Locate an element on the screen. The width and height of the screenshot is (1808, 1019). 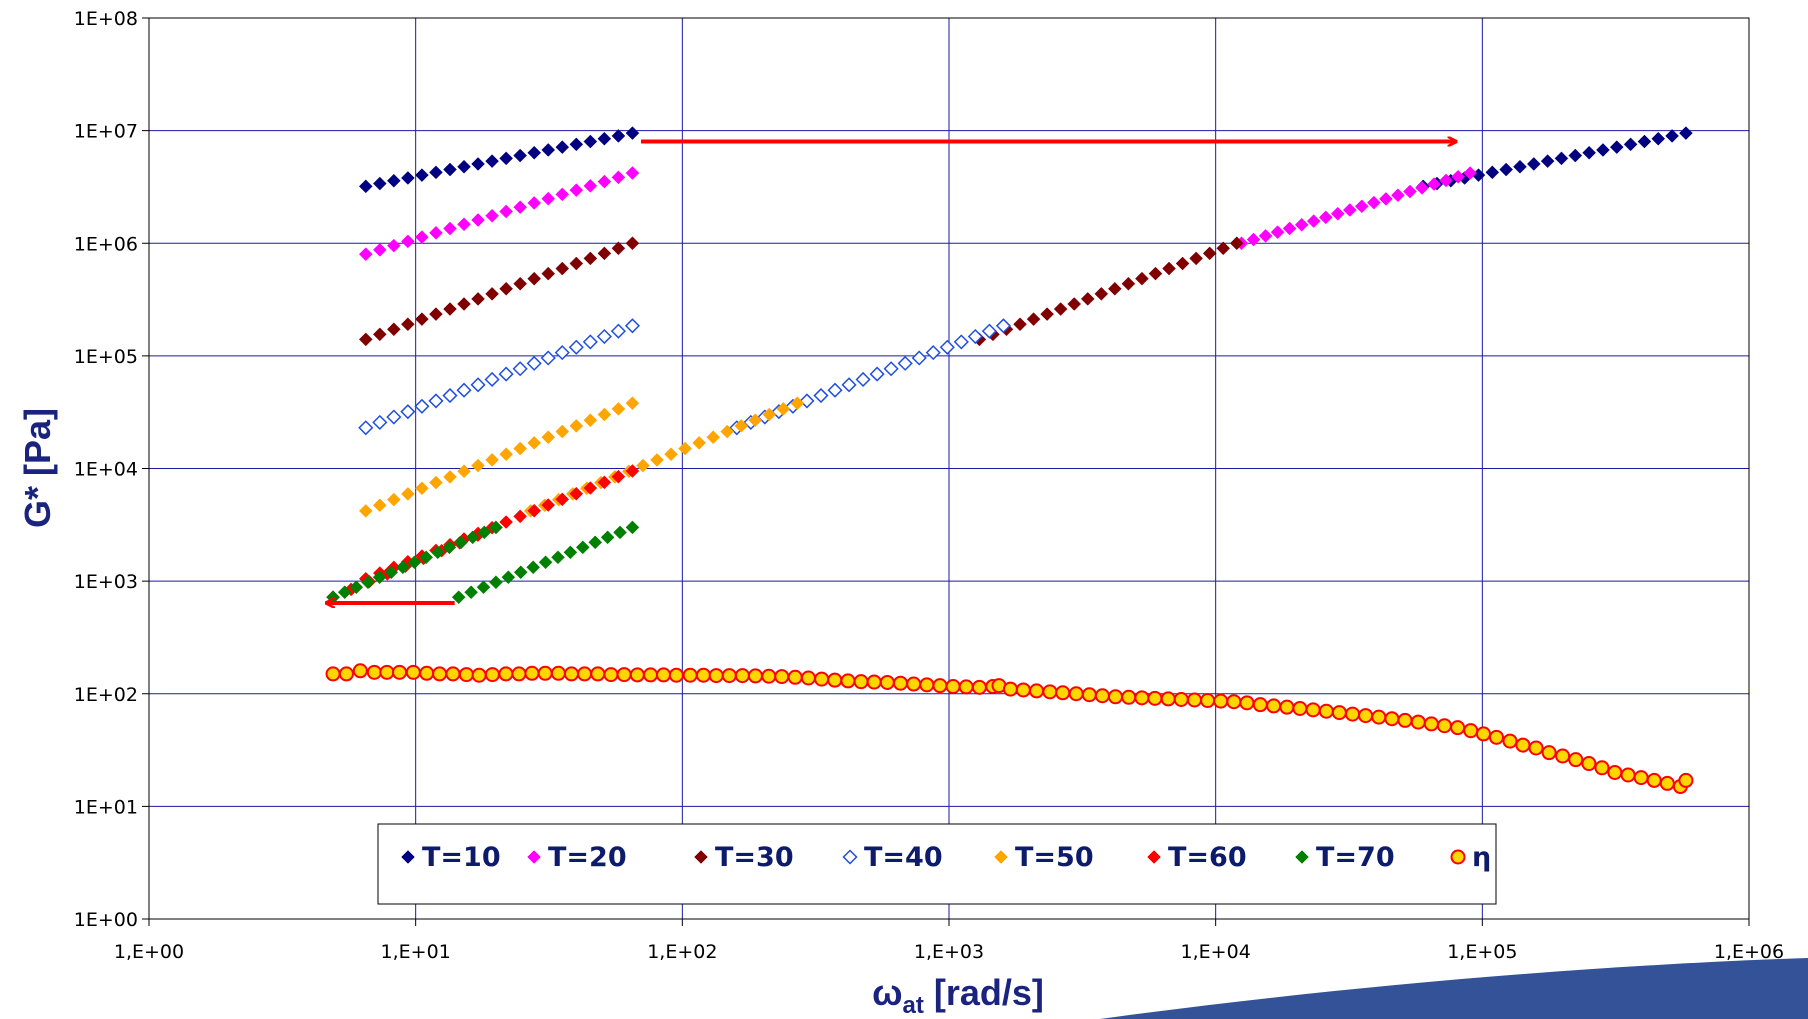
legend-item: η is located at coordinates (1470, 857).